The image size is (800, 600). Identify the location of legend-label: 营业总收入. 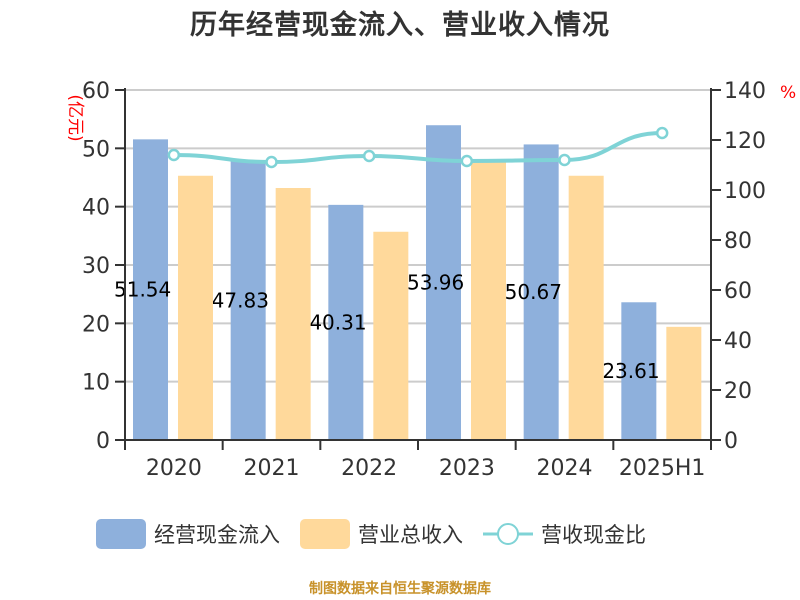
(410, 535).